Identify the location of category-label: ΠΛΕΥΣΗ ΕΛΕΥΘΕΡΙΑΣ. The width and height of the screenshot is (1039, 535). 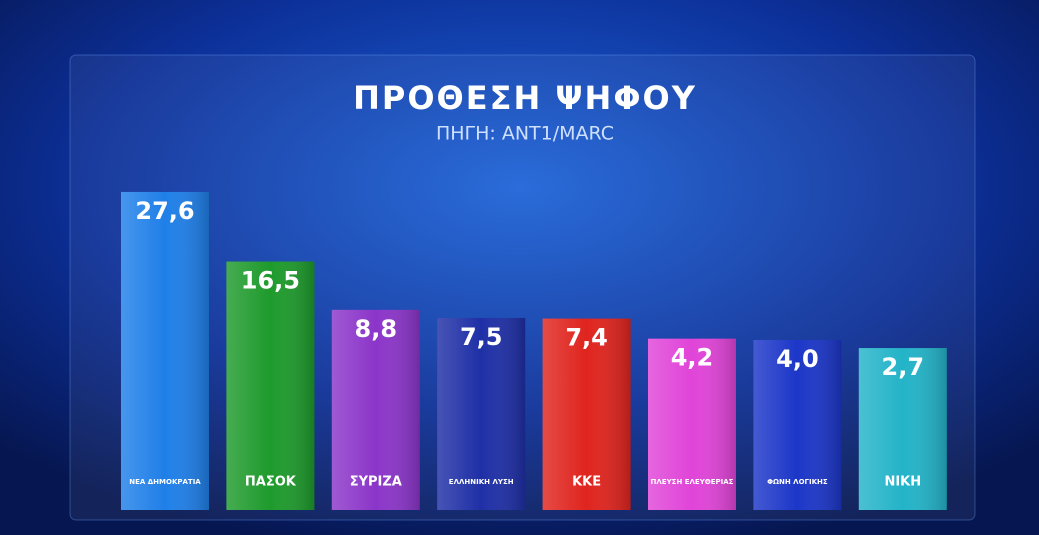
(692, 482).